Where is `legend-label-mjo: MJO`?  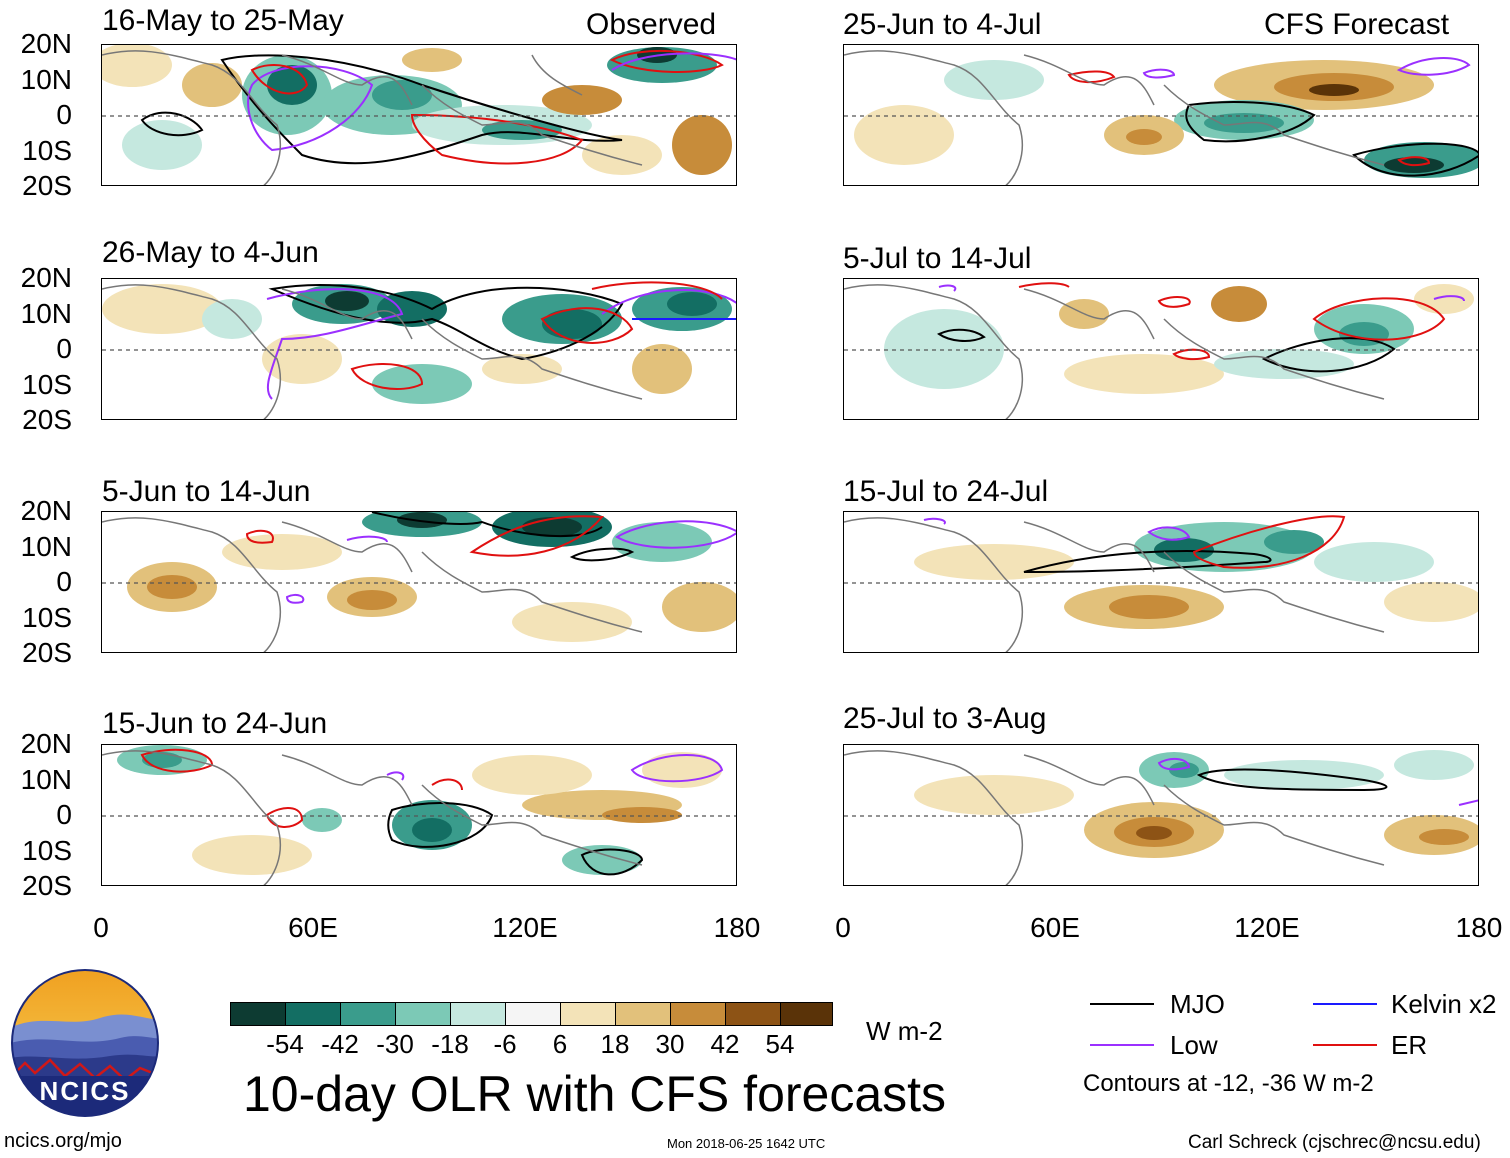
legend-label-mjo: MJO is located at coordinates (1197, 1004).